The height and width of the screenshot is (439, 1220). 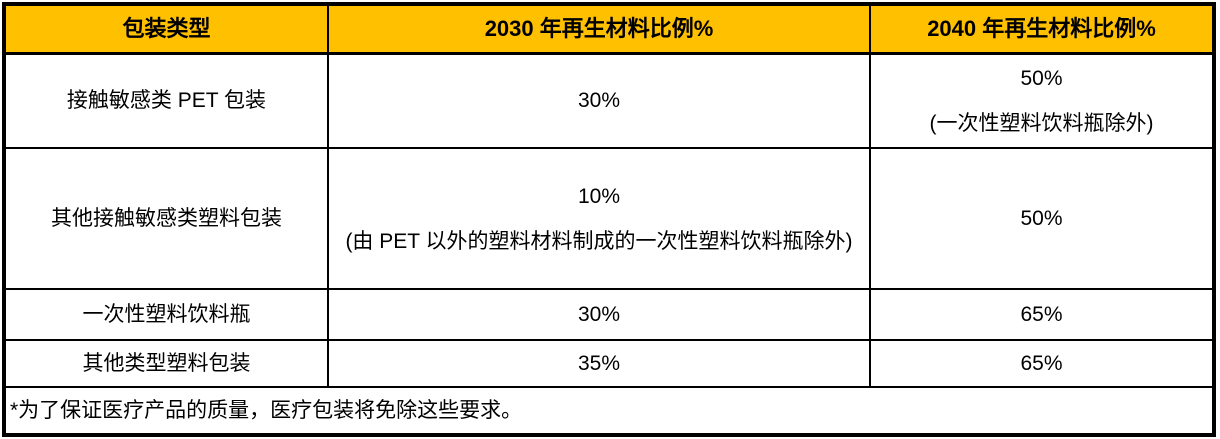 What do you see at coordinates (599, 218) in the screenshot?
I see `cell-ratio-2030: 10% (由 PET 以外的塑料材料制成的一次性塑料饮料瓶除外)` at bounding box center [599, 218].